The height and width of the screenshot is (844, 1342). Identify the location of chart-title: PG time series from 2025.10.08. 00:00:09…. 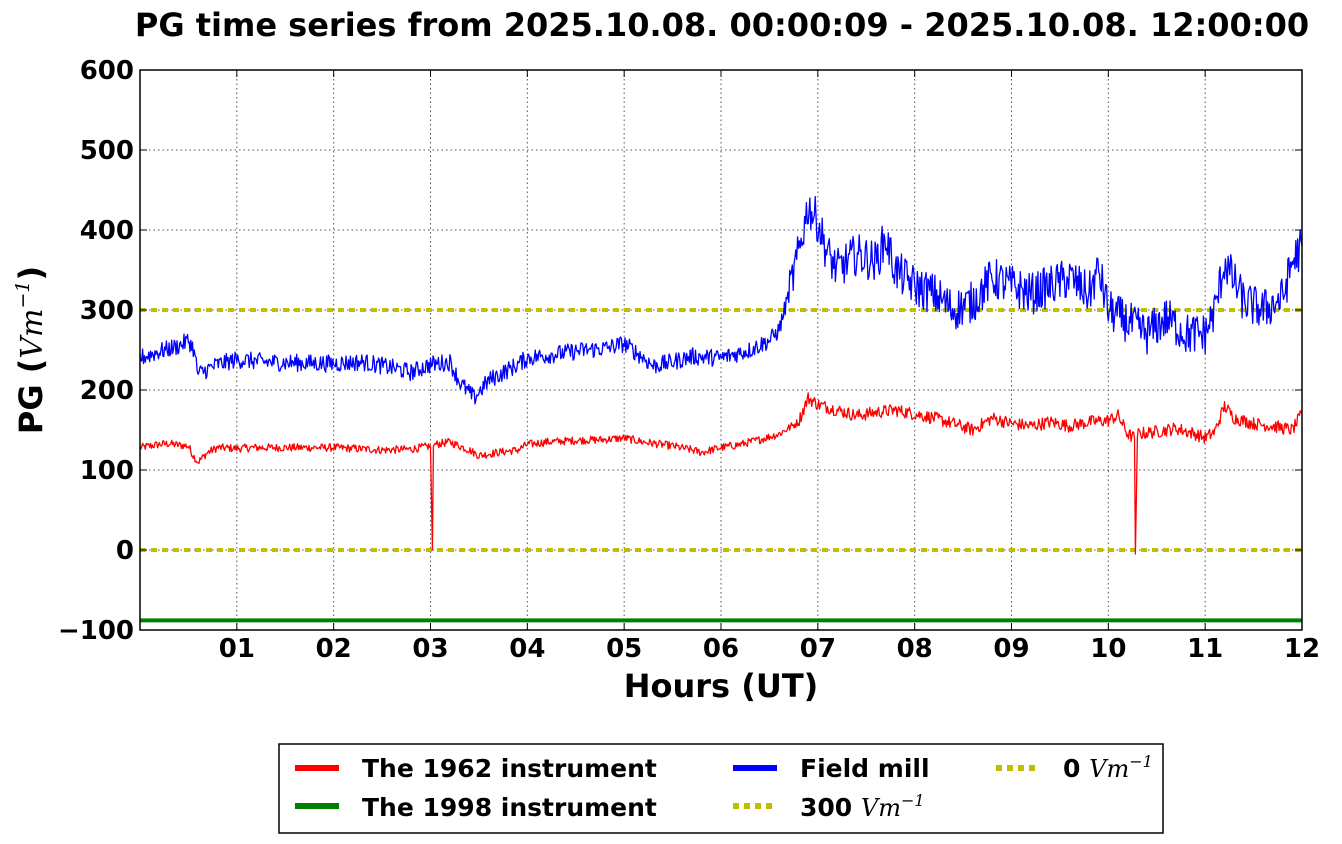
(722, 25).